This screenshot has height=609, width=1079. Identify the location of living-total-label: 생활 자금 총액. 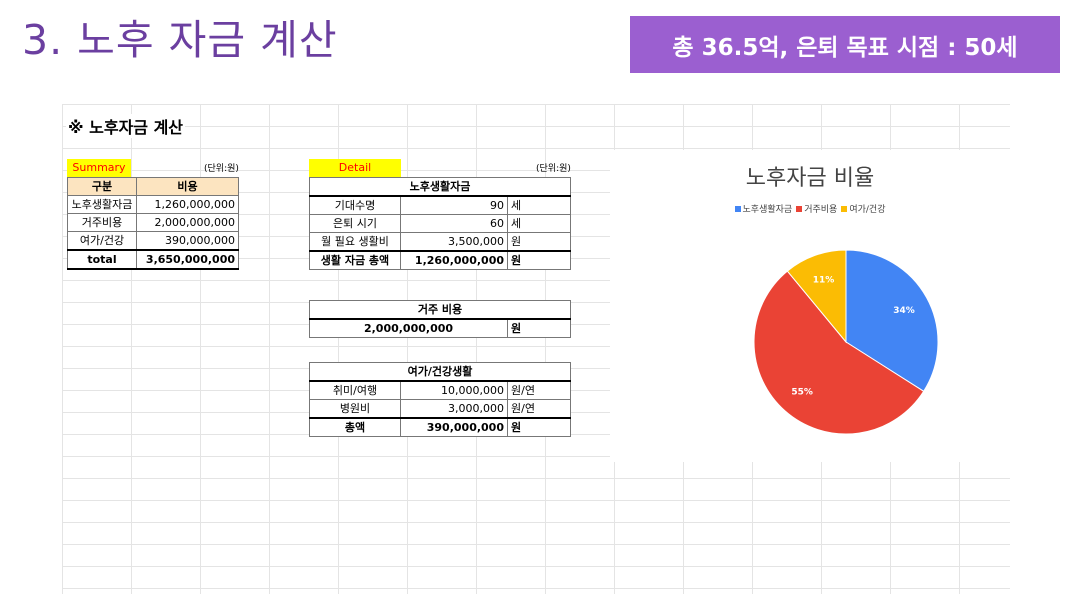
(355, 260).